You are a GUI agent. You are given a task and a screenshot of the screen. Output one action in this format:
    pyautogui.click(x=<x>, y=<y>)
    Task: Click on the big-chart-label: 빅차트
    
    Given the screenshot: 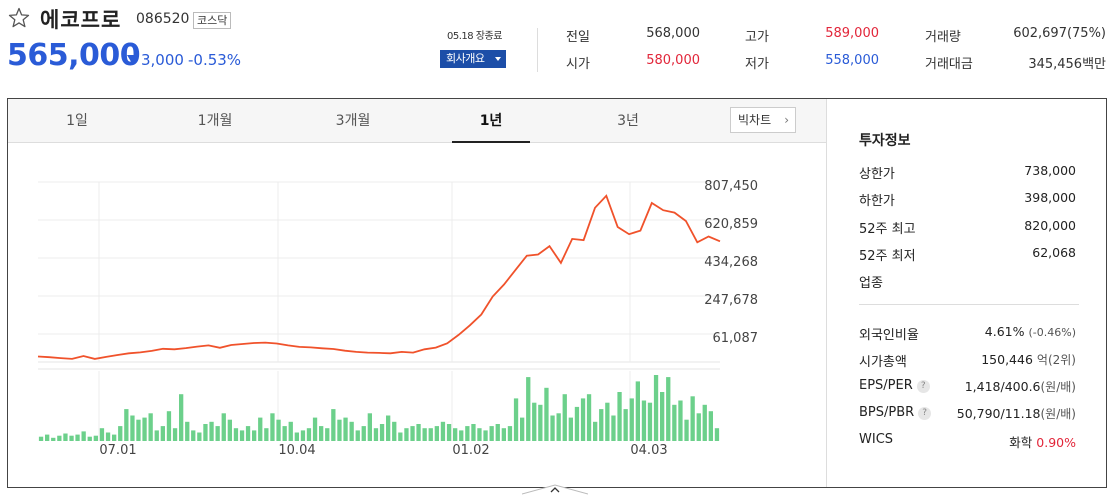 What is the action you would take?
    pyautogui.click(x=755, y=120)
    